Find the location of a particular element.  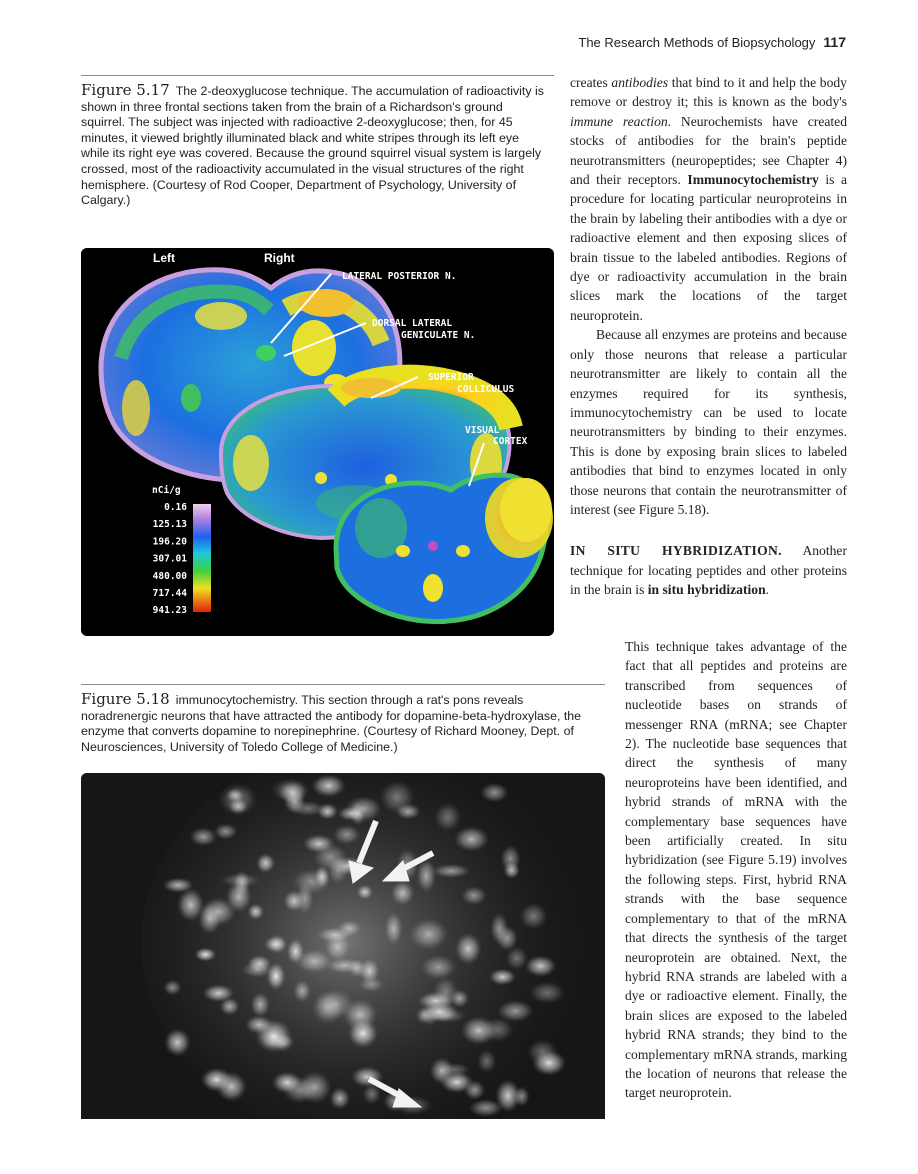

term-italic: immune reaction is located at coordinates (619, 121).